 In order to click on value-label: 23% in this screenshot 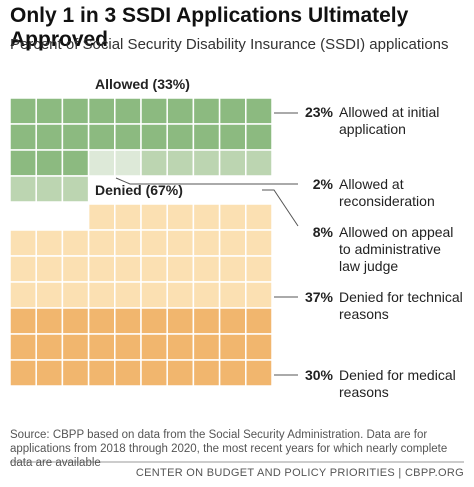, I will do `click(318, 112)`.